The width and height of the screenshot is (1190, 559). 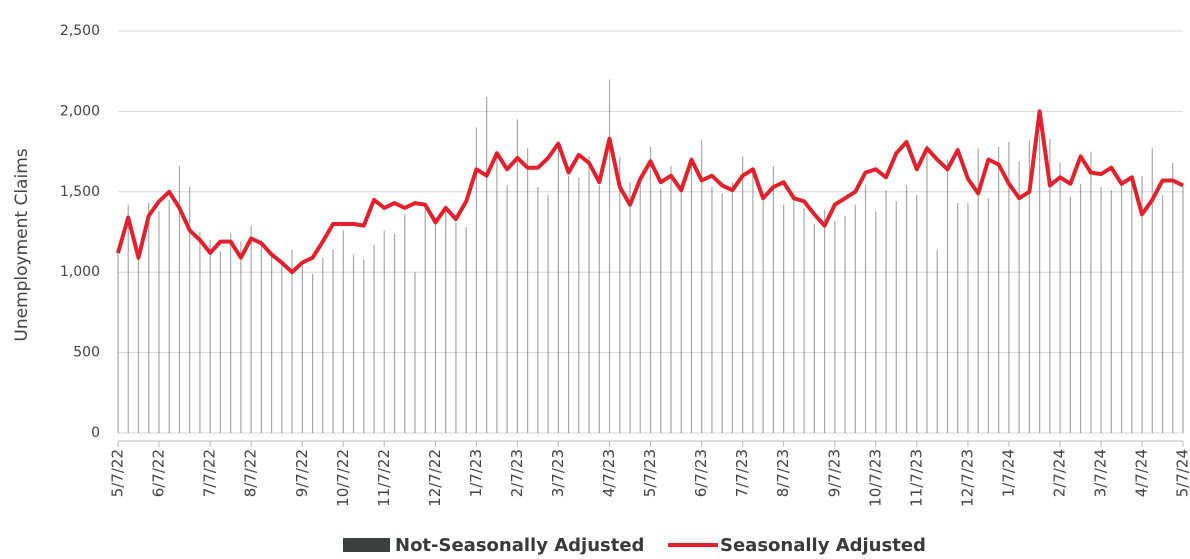 I want to click on x-tick-label: 8/7/22, so click(x=251, y=473).